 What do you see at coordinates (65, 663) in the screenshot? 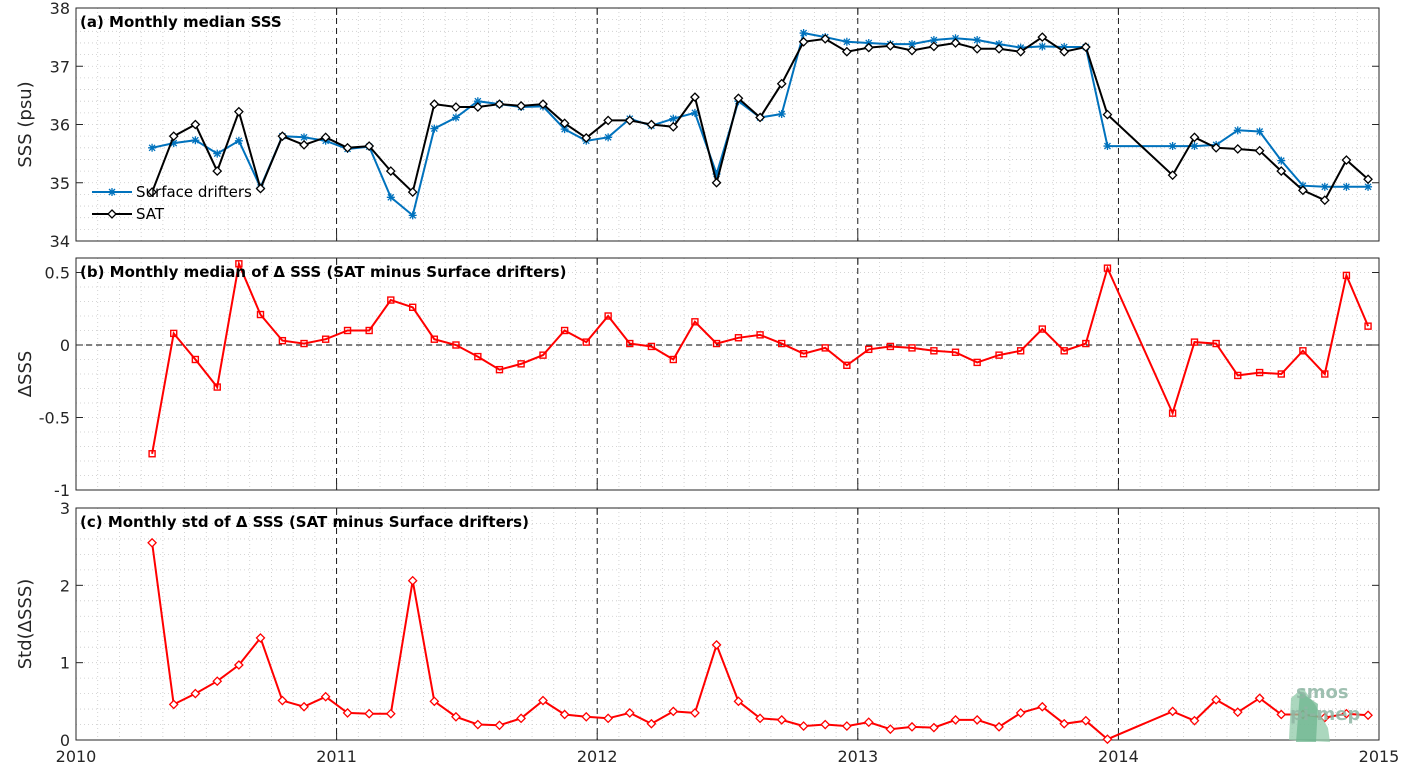
I see `y-tick-label: 1` at bounding box center [65, 663].